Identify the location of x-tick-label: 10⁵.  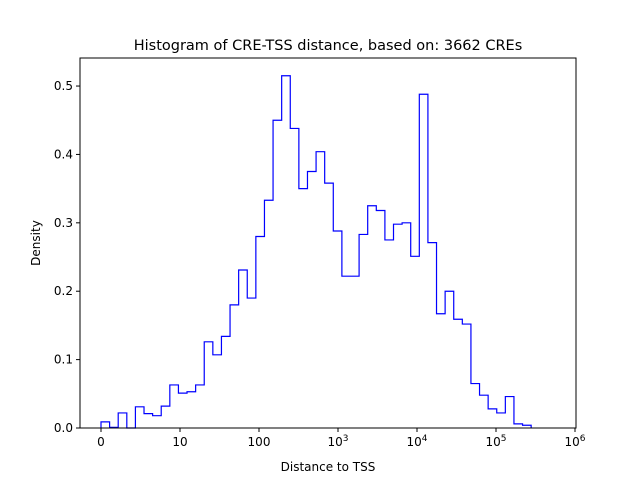
(495, 441).